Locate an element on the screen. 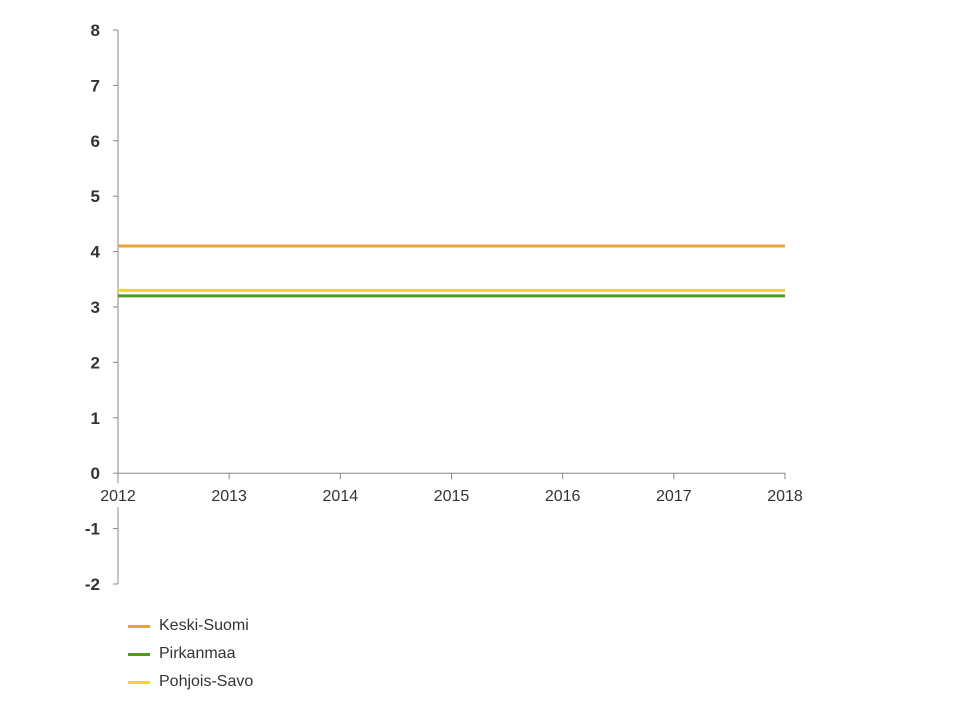  x-tick-label: 2018 is located at coordinates (785, 496).